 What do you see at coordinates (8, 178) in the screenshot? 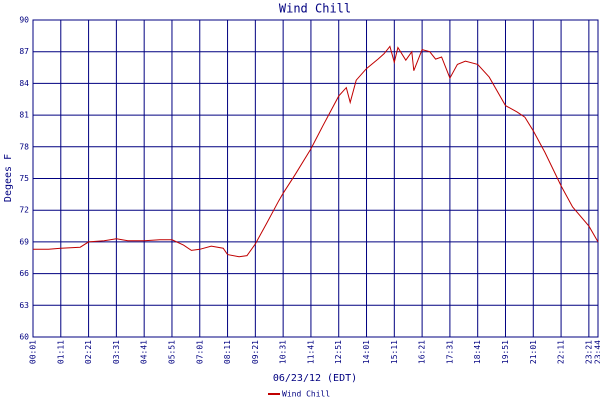
I see `y-axis-label: Degees F` at bounding box center [8, 178].